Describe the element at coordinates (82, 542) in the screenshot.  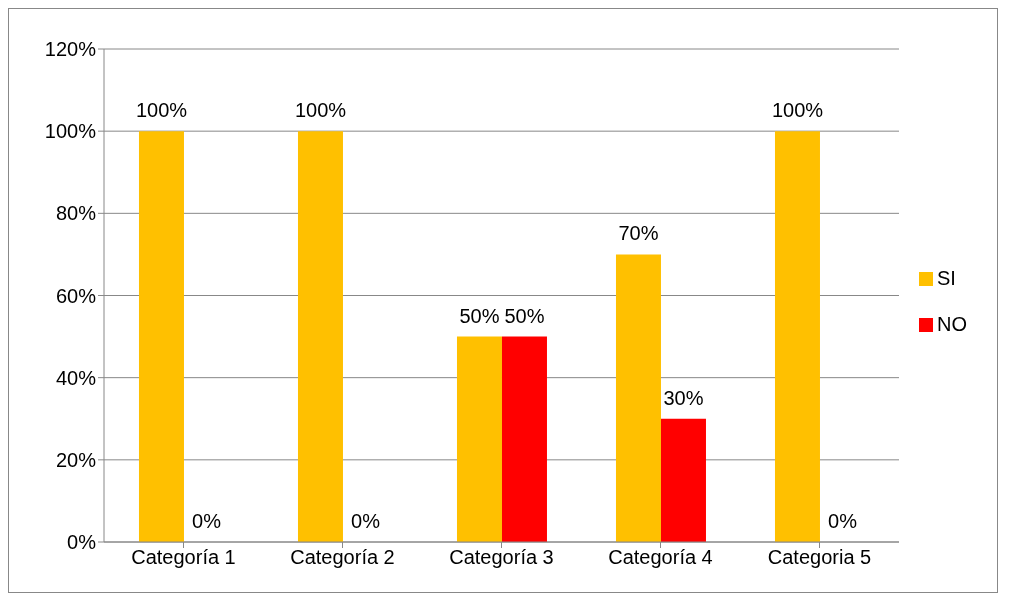
I see `y-tick-label: 0%` at that location.